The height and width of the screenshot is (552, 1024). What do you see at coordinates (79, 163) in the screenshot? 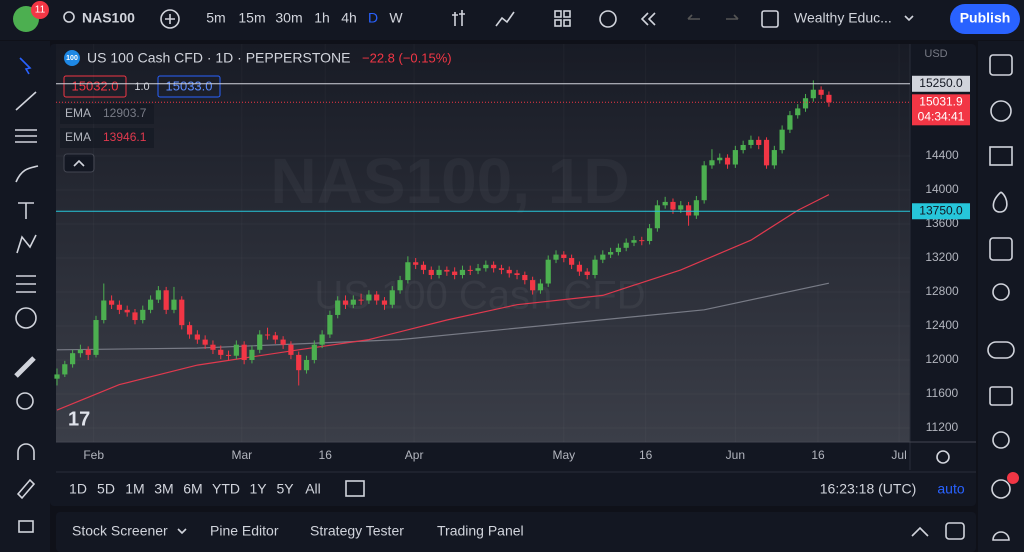
I see `collapse-legend` at bounding box center [79, 163].